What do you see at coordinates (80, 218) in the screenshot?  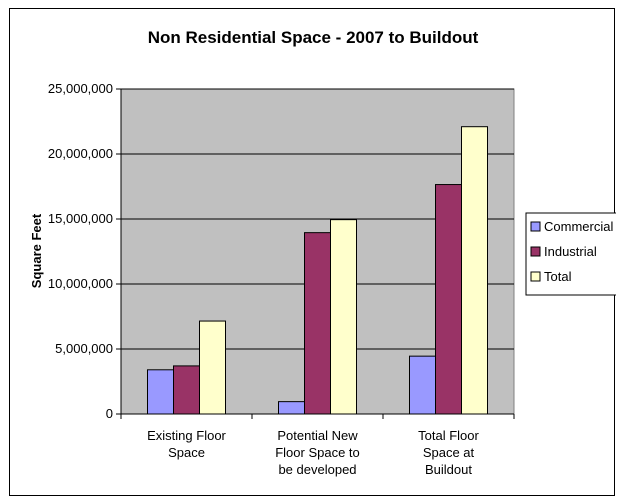 I see `y-tick-label: 15,000,000` at bounding box center [80, 218].